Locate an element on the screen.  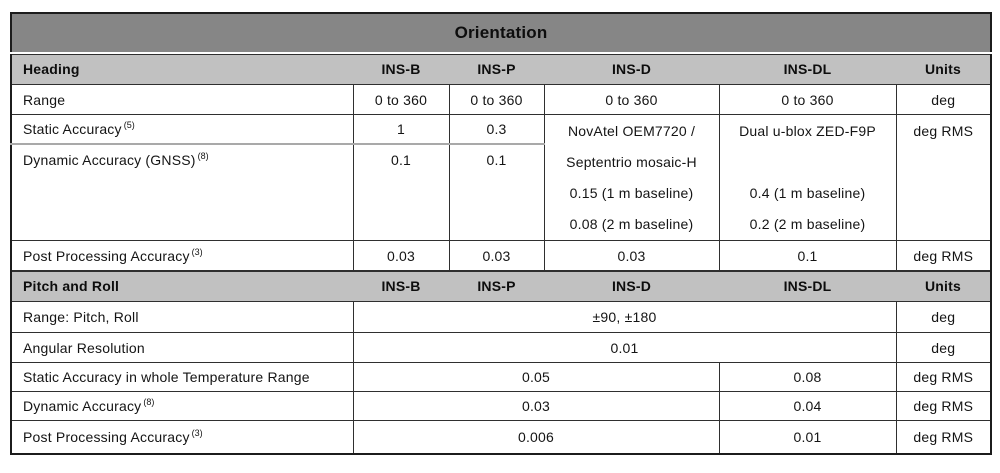
cell-pr-range-units: deg is located at coordinates (943, 317).